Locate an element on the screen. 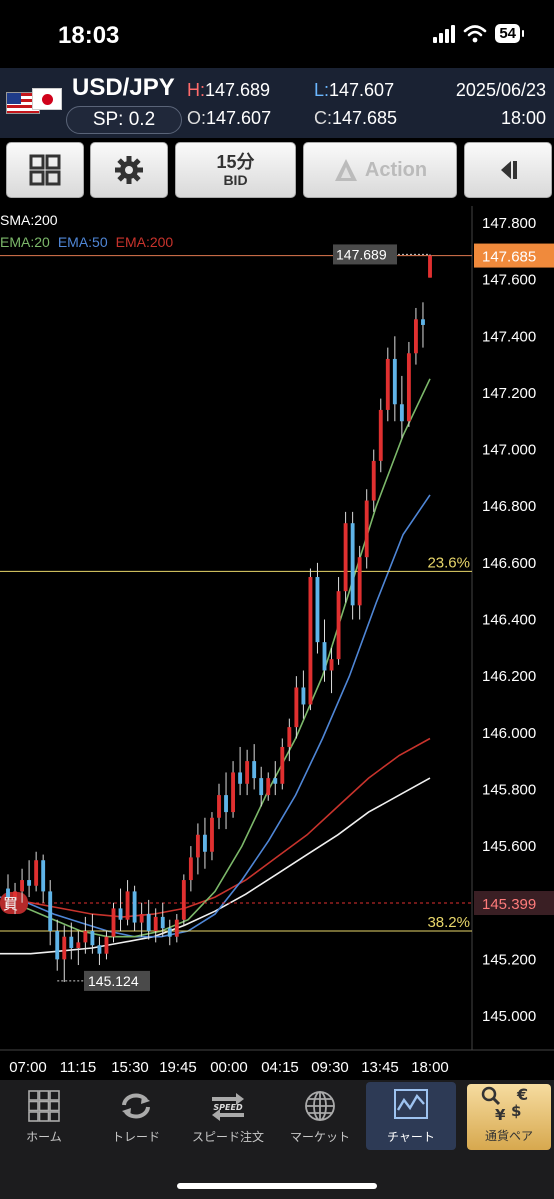  y-tick-label: 146.400 is located at coordinates (509, 620).